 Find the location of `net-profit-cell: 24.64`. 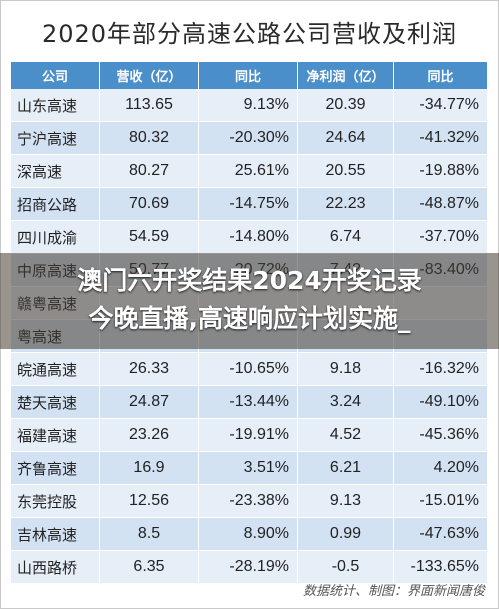

net-profit-cell: 24.64 is located at coordinates (346, 138).